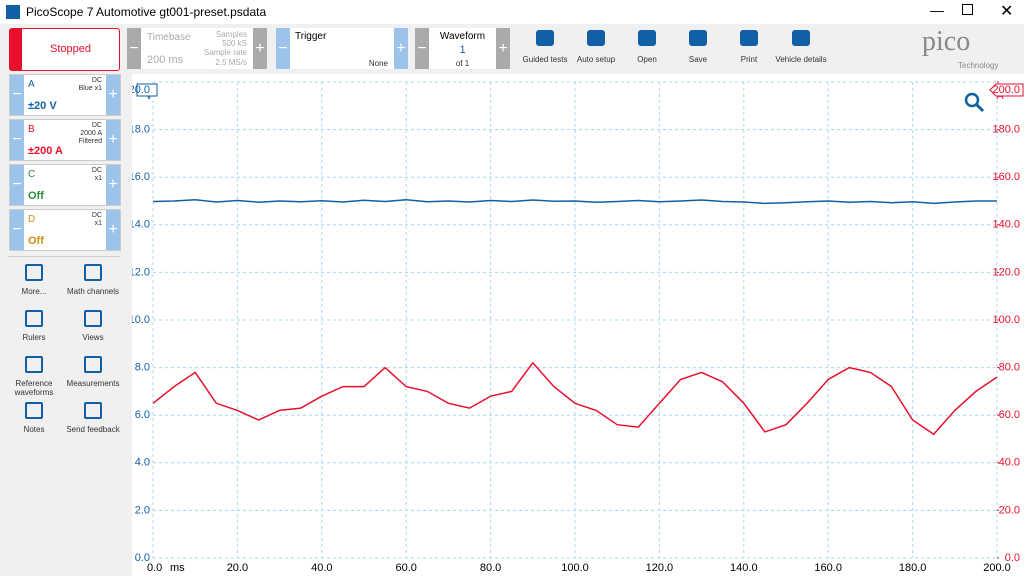 This screenshot has height=576, width=1024. What do you see at coordinates (749, 59) in the screenshot?
I see `tool-label: Print` at bounding box center [749, 59].